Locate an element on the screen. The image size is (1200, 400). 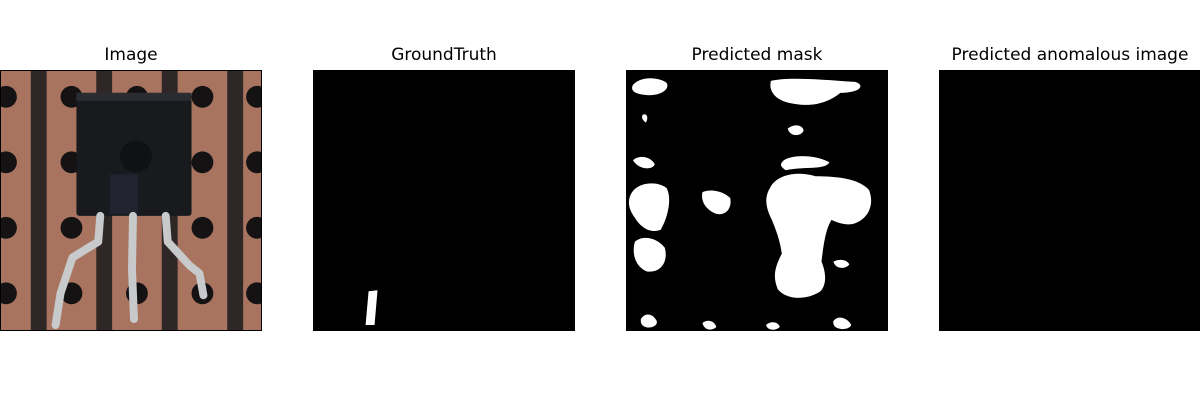
original-image is located at coordinates (131, 200).